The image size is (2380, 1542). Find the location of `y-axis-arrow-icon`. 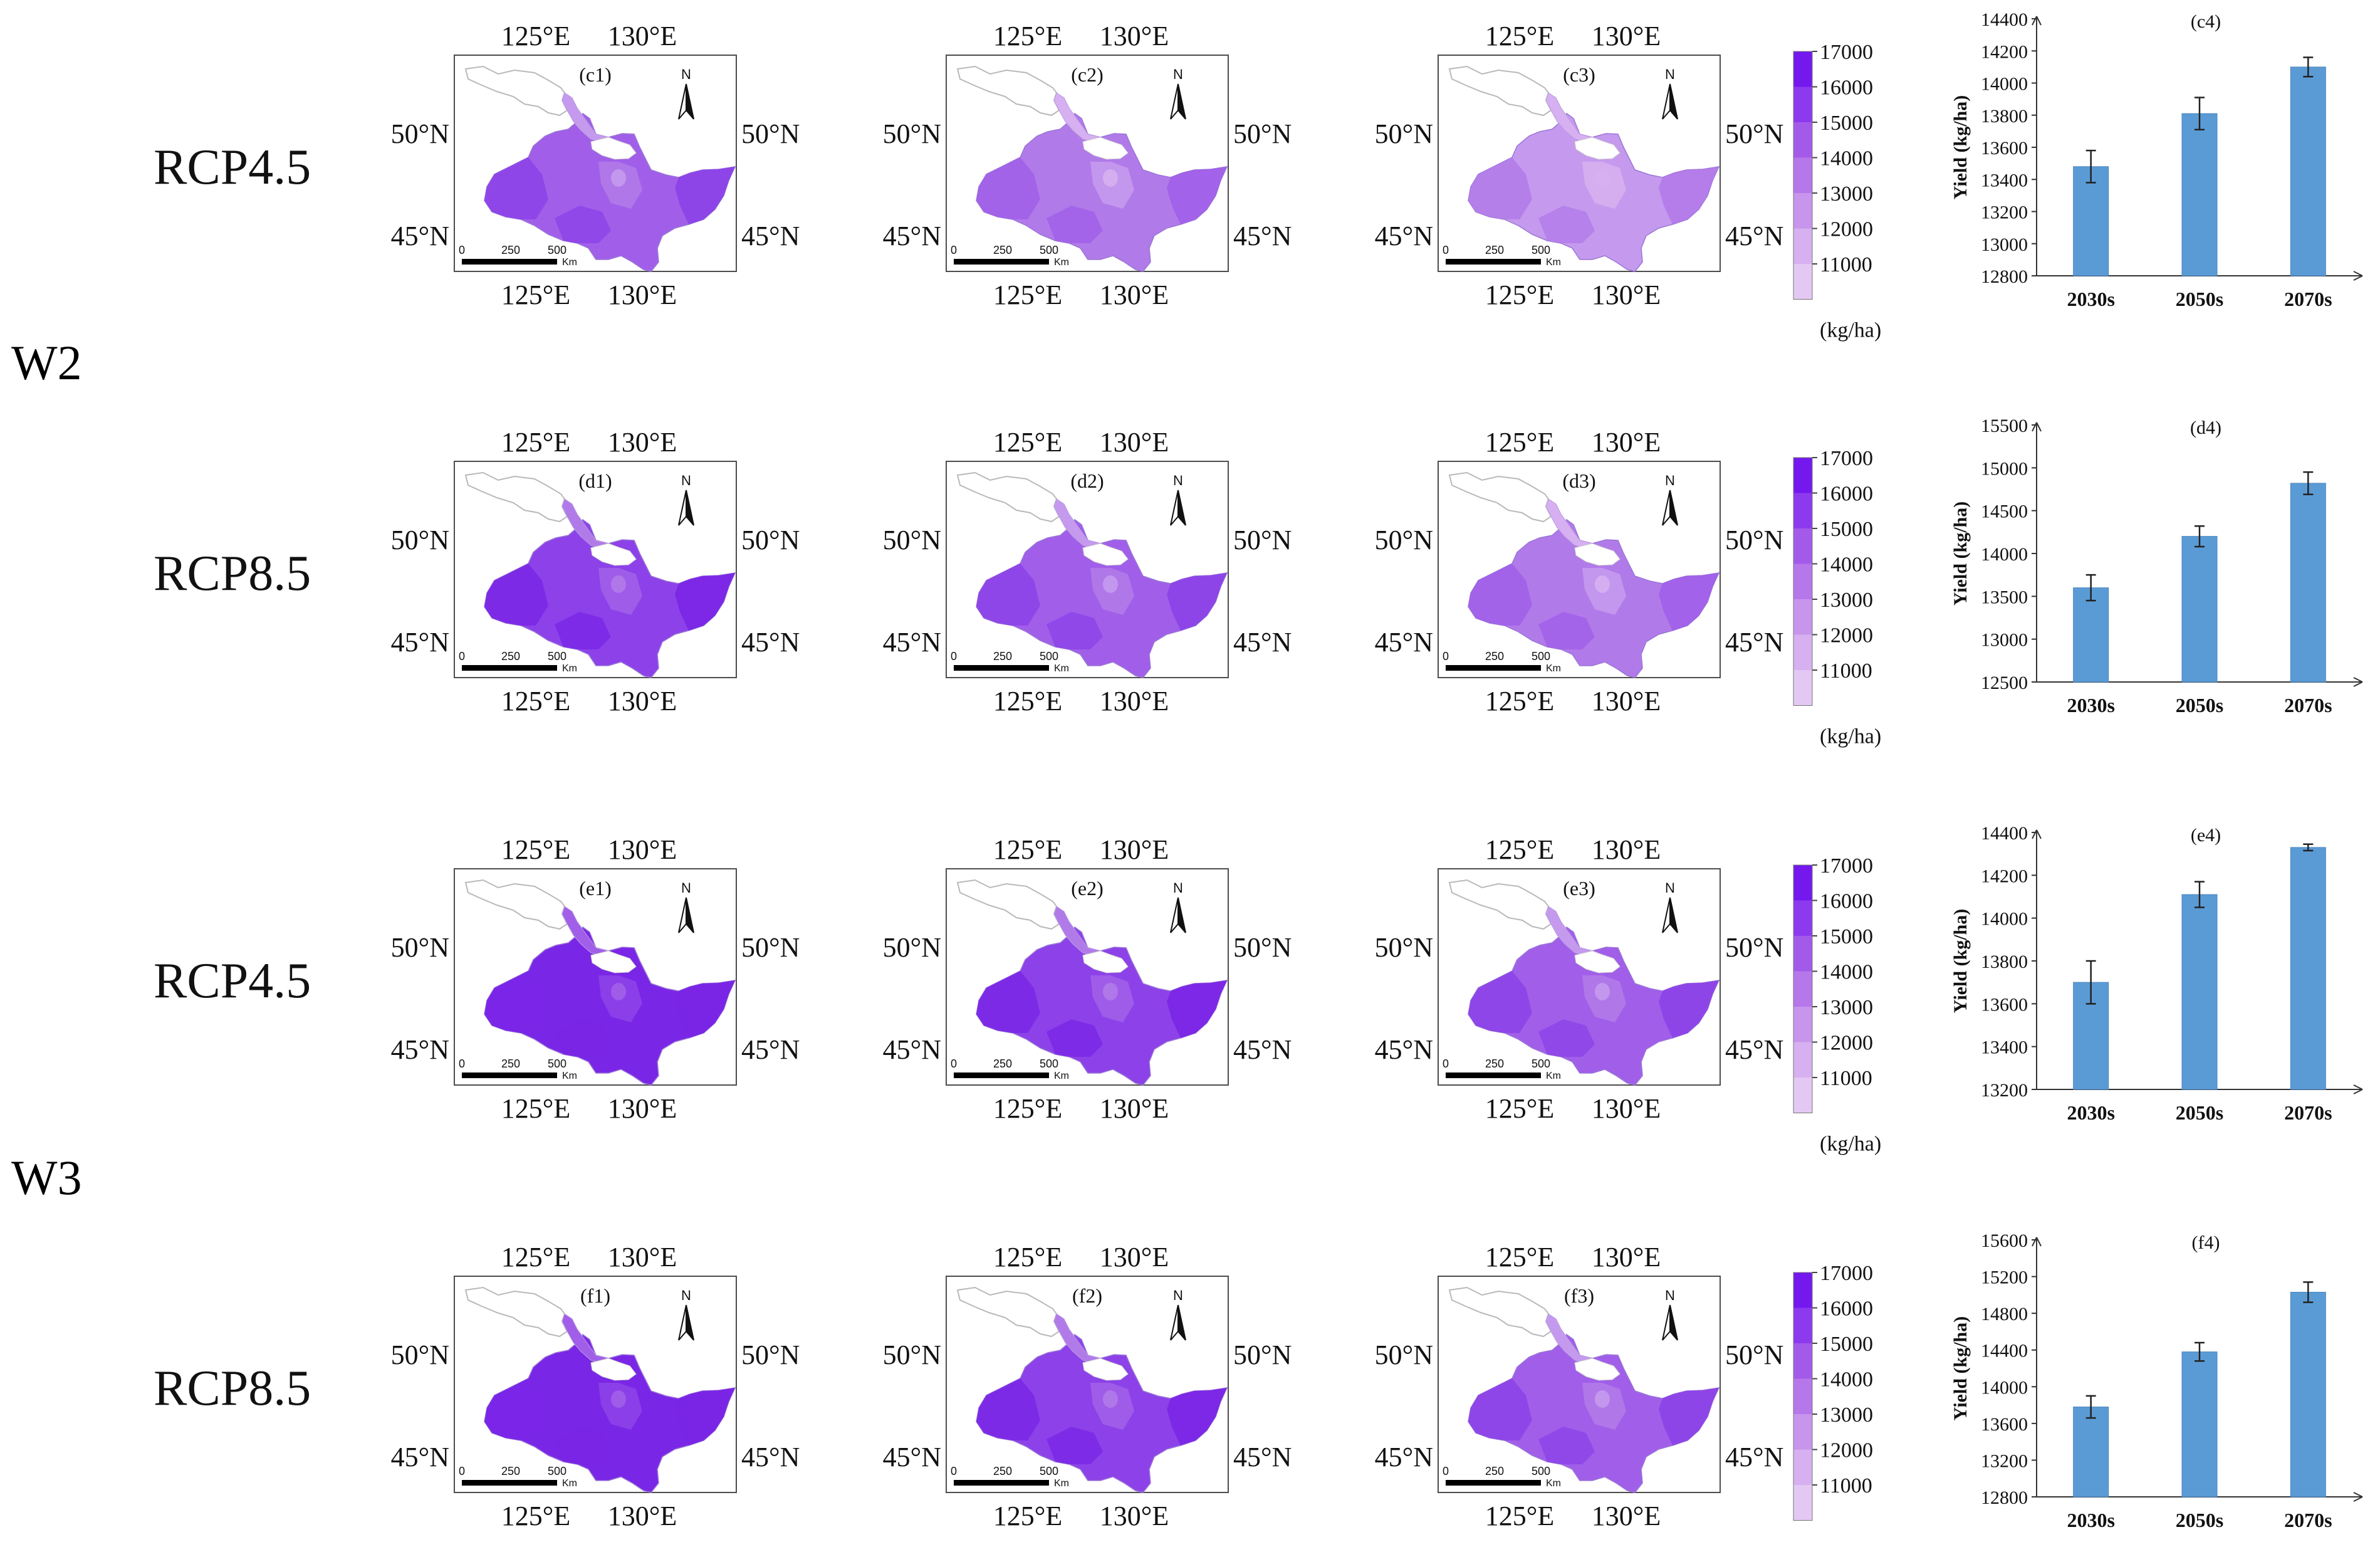

y-axis-arrow-icon is located at coordinates (2037, 834).